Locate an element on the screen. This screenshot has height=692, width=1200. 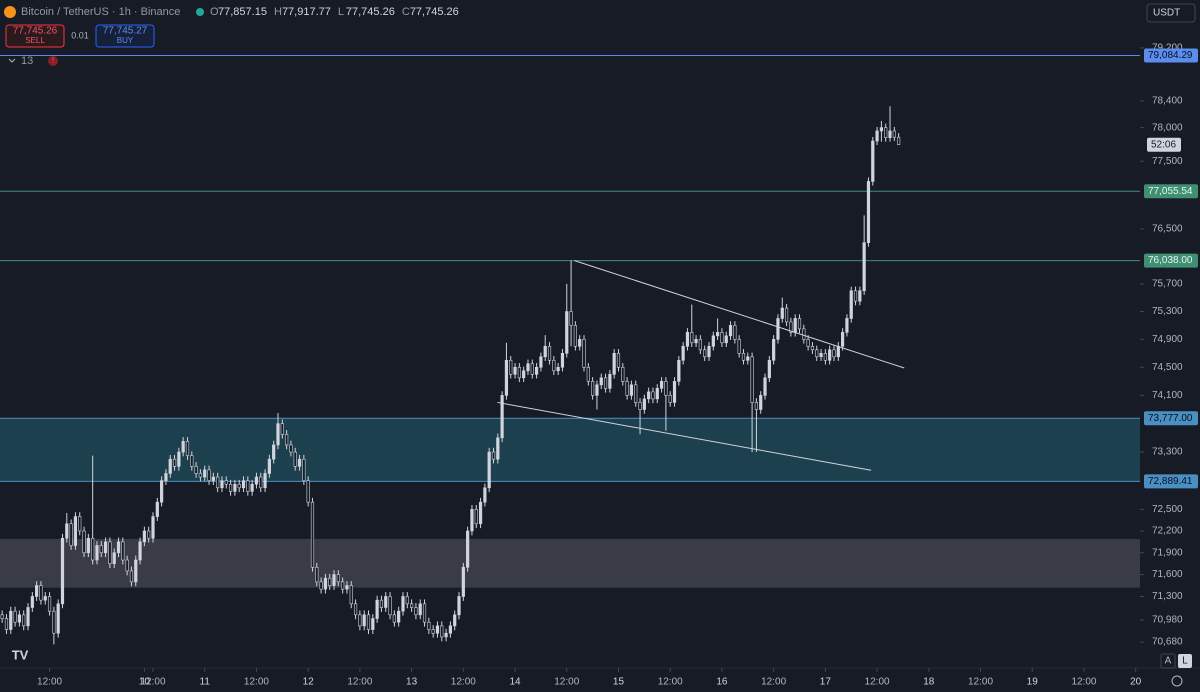
zone is located at coordinates (570, 563).